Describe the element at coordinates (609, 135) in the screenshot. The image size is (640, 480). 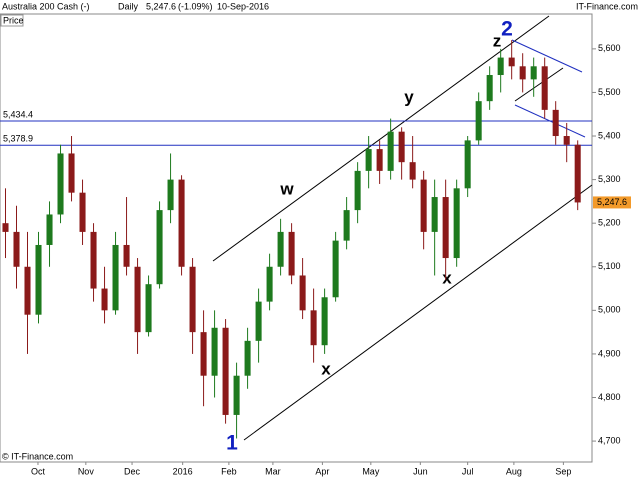
I see `y-tick-label: 5,400` at that location.